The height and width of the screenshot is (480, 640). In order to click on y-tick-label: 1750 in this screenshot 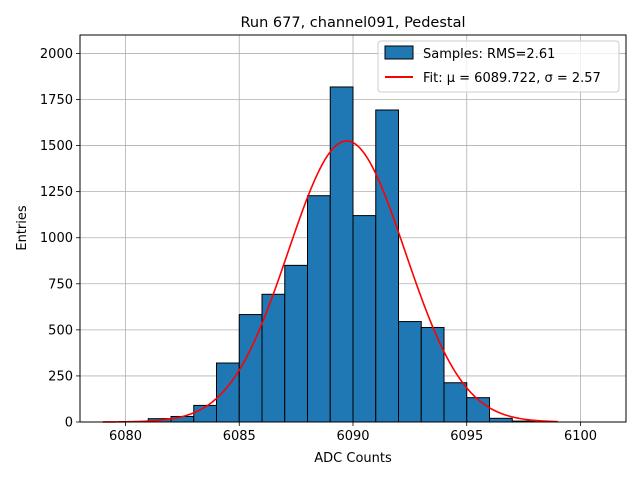, I will do `click(56, 100)`.